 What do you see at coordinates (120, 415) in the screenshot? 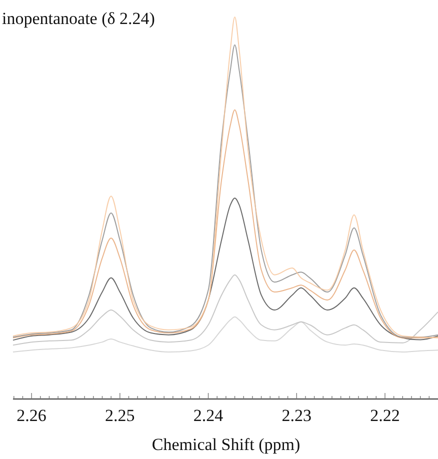
I see `x-tick-label: 2.25` at bounding box center [120, 415].